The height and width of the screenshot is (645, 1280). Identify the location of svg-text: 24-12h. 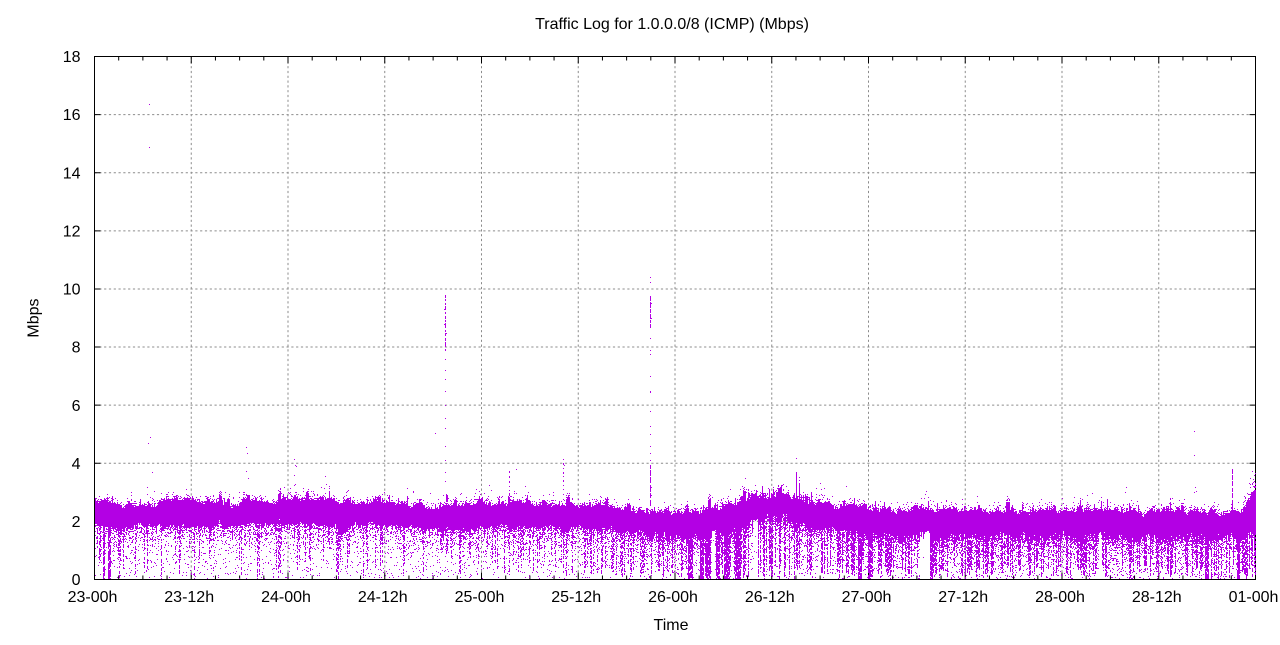
(383, 597).